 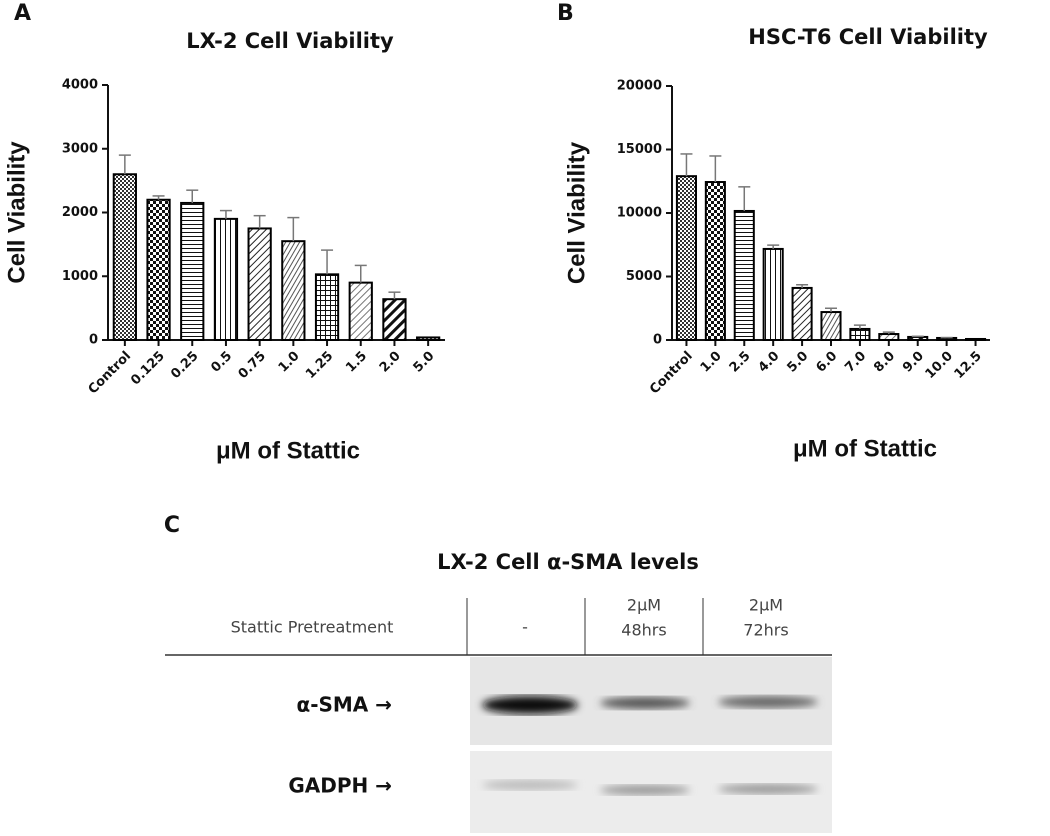 I want to click on blot-title: LX-2 Cell α-SMA levels, so click(x=568, y=562).